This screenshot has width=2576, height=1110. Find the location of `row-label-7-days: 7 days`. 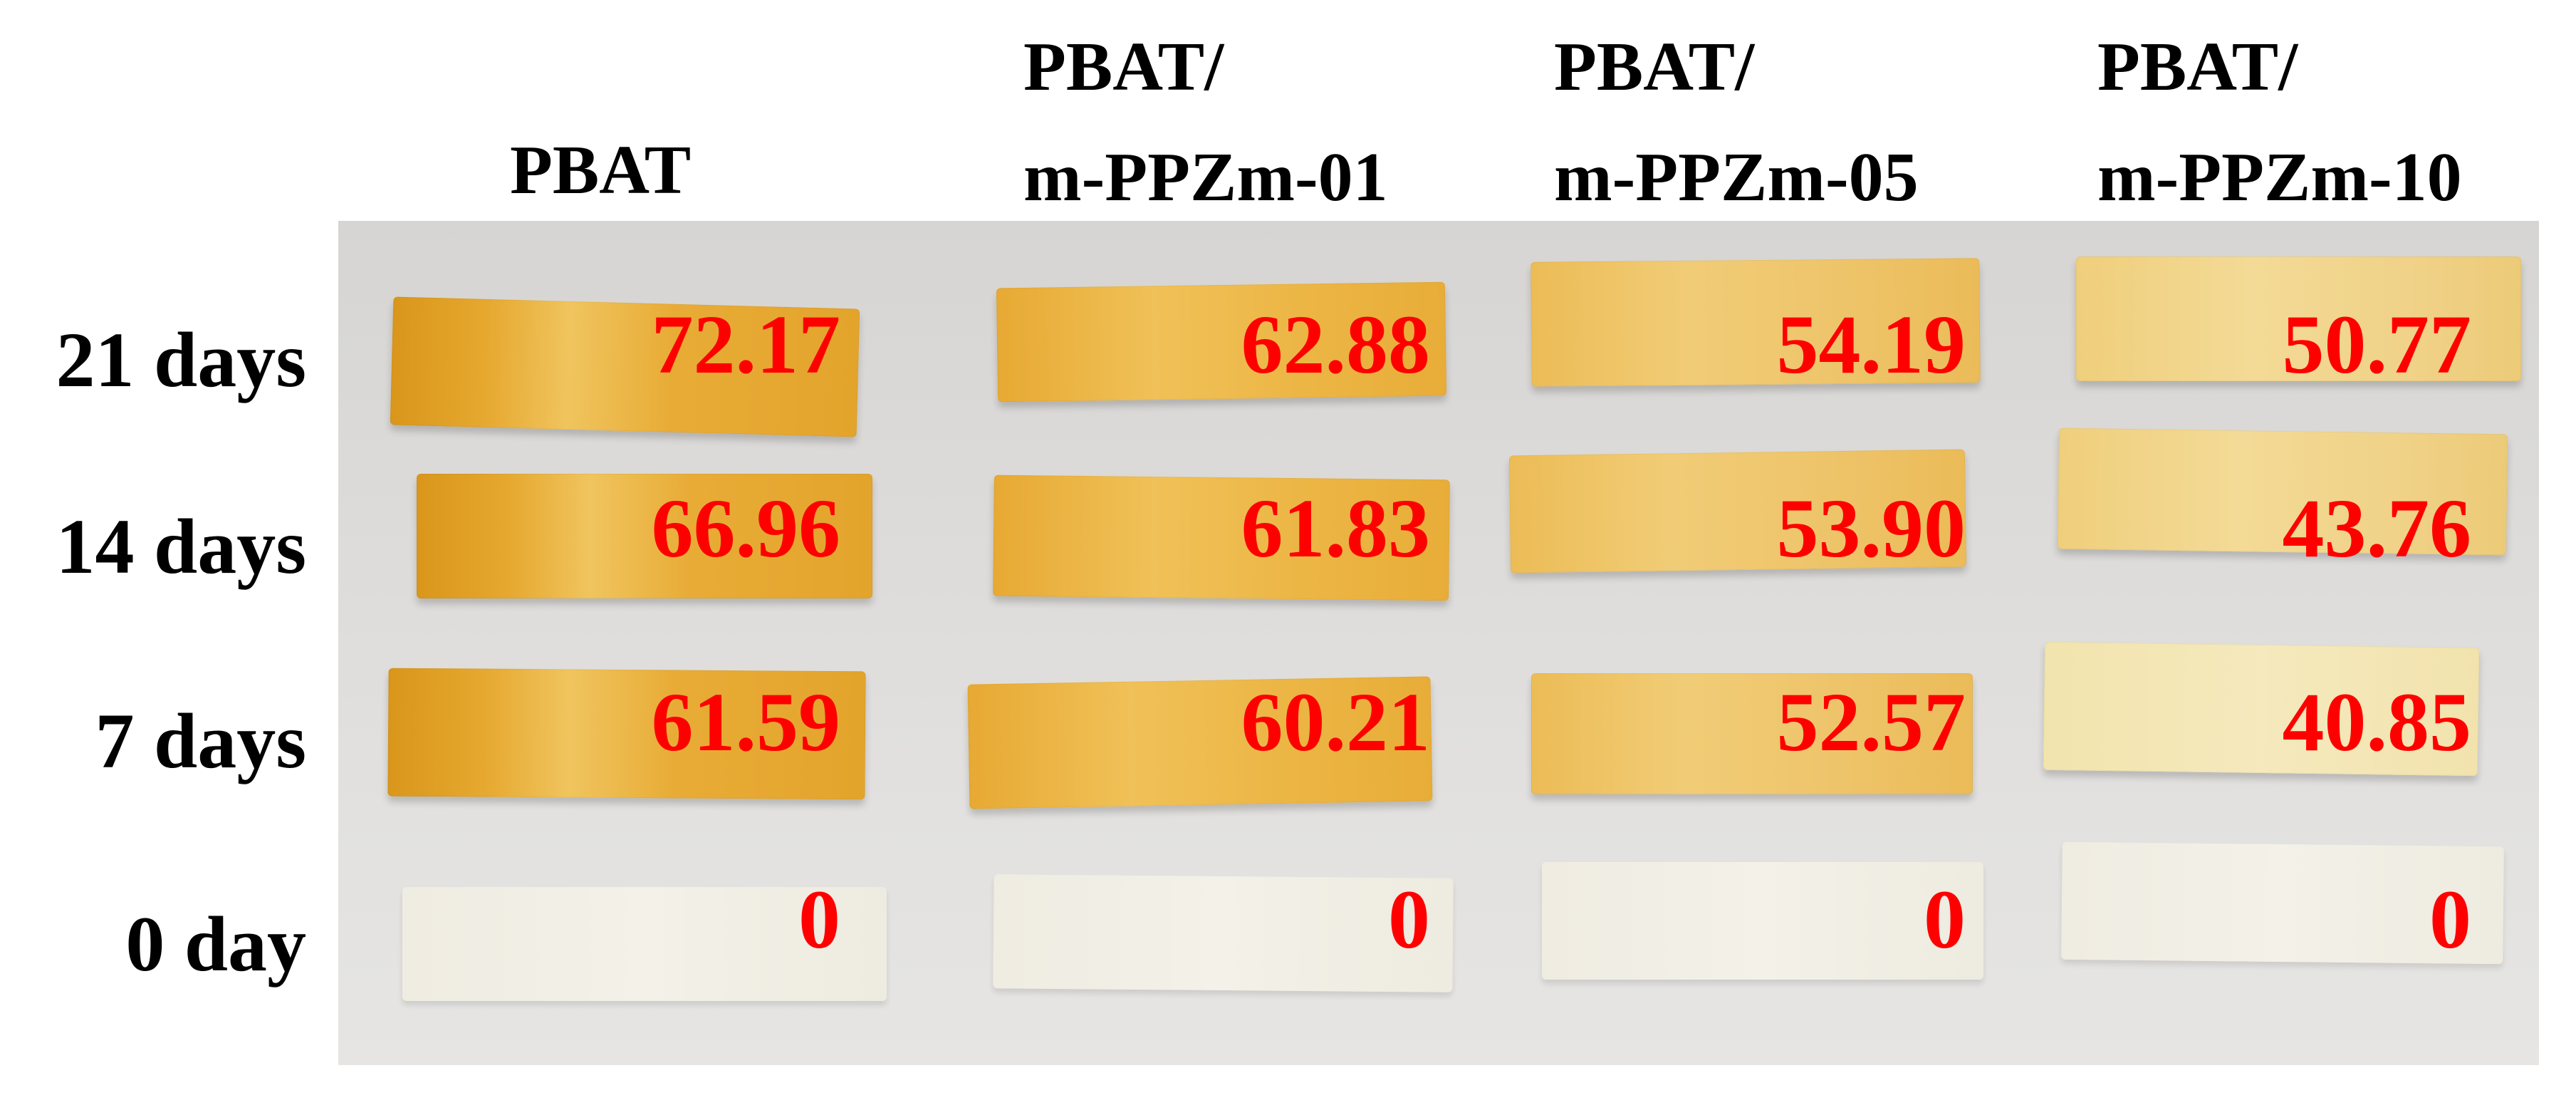

row-label-7-days: 7 days is located at coordinates (201, 741).